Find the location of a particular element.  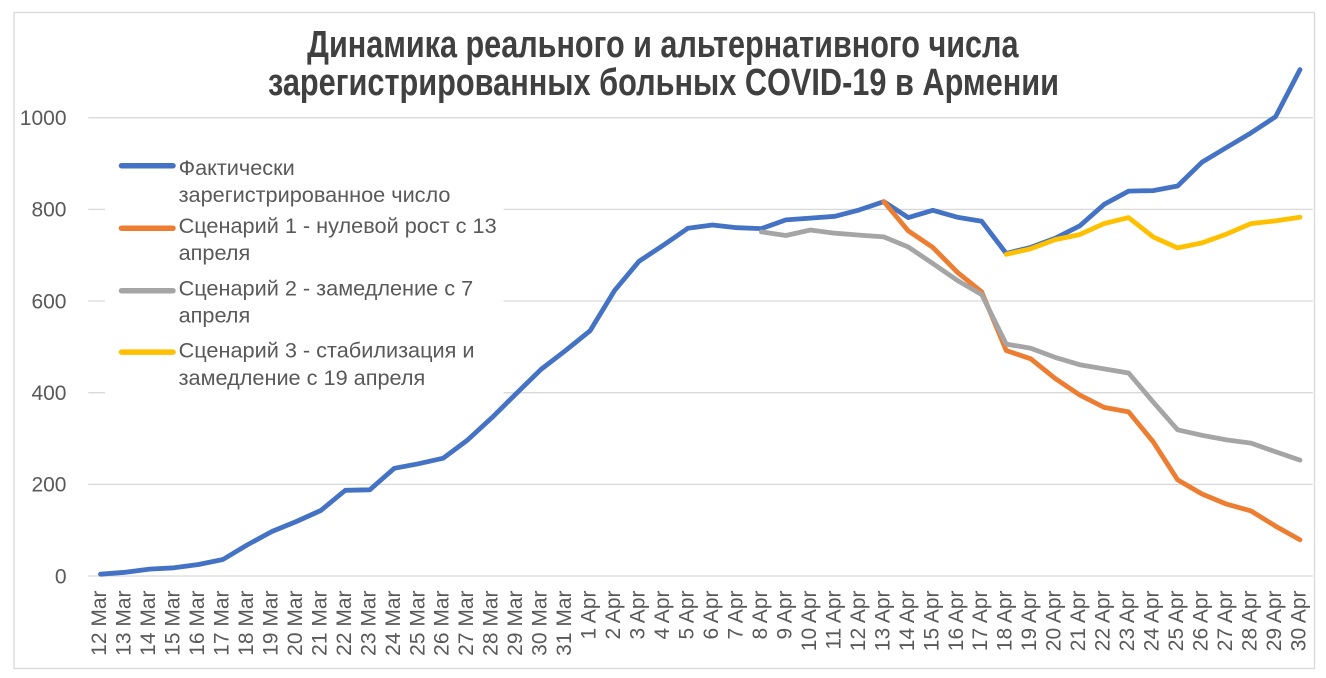

svg-text: 600 is located at coordinates (48, 301).